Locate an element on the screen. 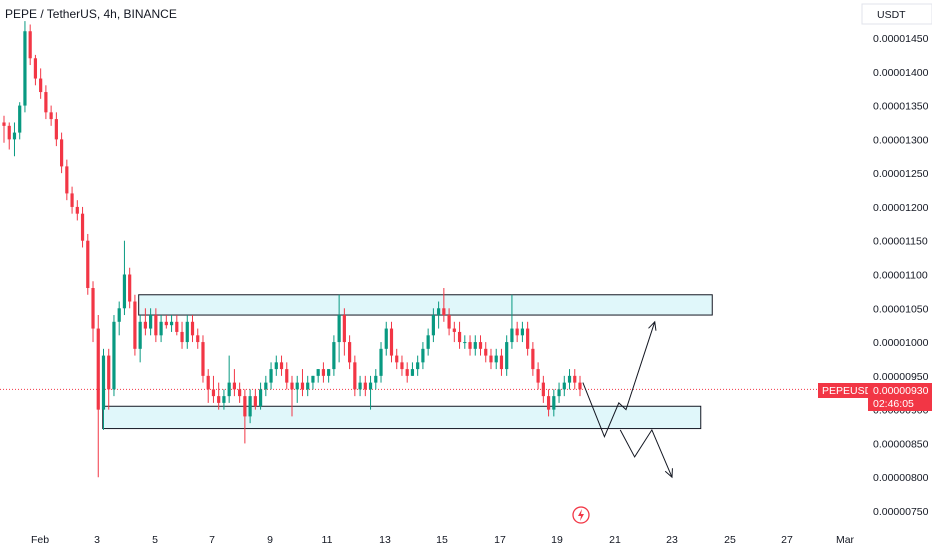 The width and height of the screenshot is (932, 550). x-tick-label: 21 is located at coordinates (615, 540).